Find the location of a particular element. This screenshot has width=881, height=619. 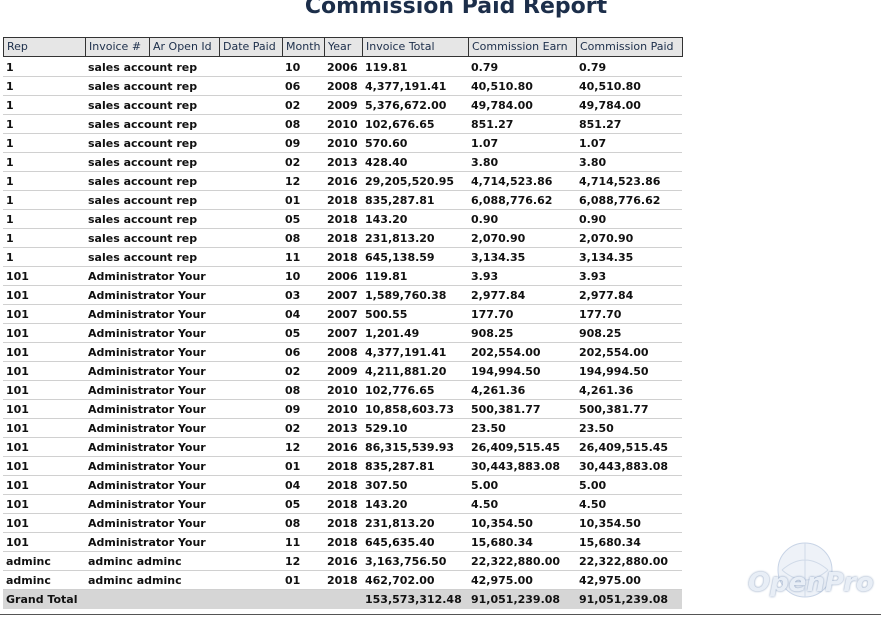

bottom-rule is located at coordinates (440, 614).